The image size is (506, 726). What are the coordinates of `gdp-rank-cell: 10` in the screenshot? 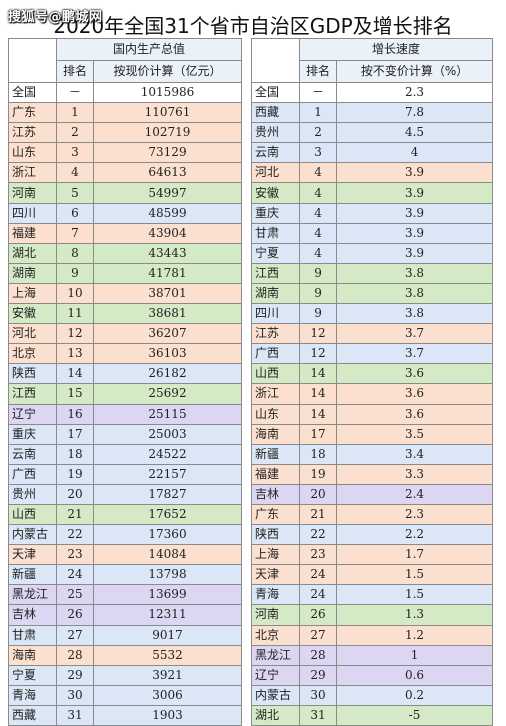 It's located at (75, 293).